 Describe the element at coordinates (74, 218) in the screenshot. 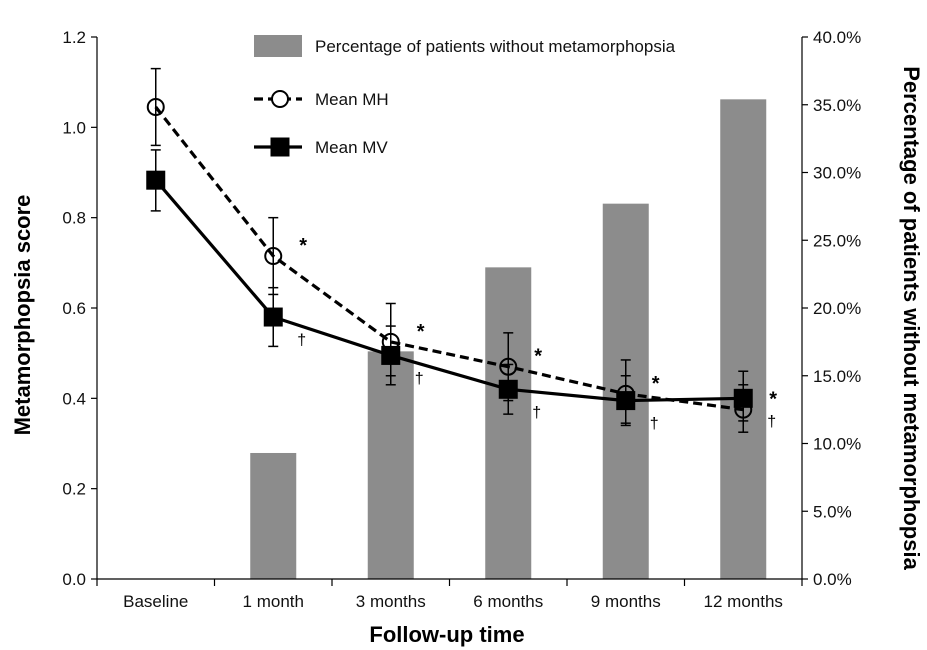

I see `y-left-tick-label-4: 0.8` at that location.